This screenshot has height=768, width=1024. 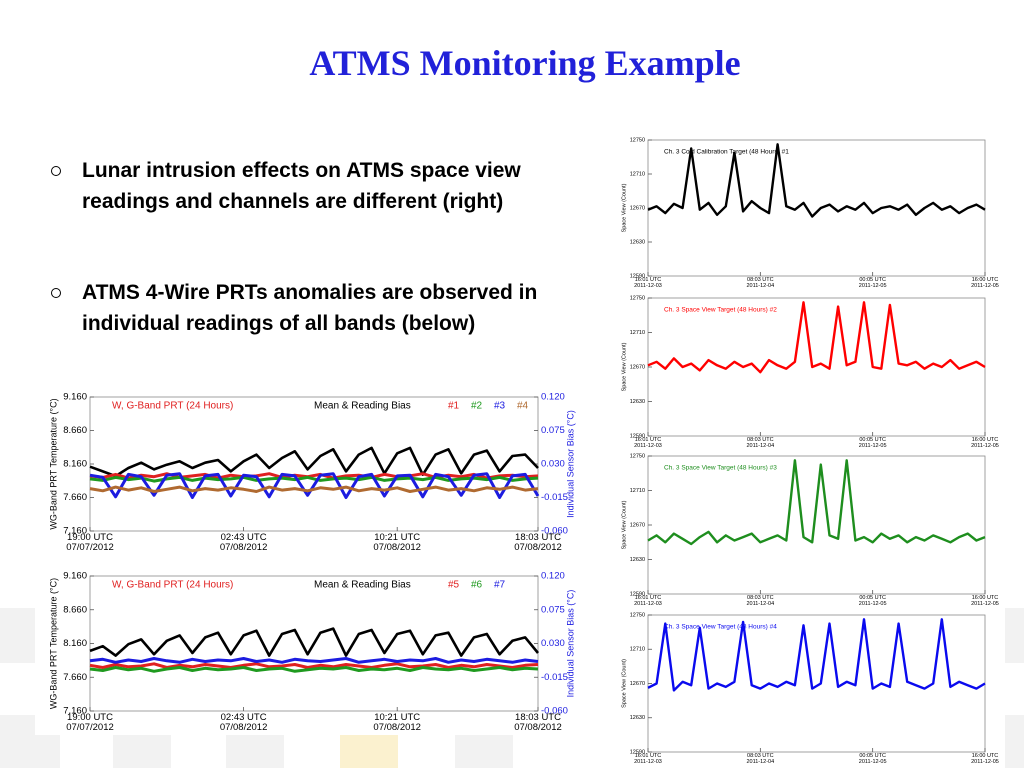 I want to click on chart-title: Ch. 3 Space View Target (48 Hours) #4, so click(x=720, y=627).